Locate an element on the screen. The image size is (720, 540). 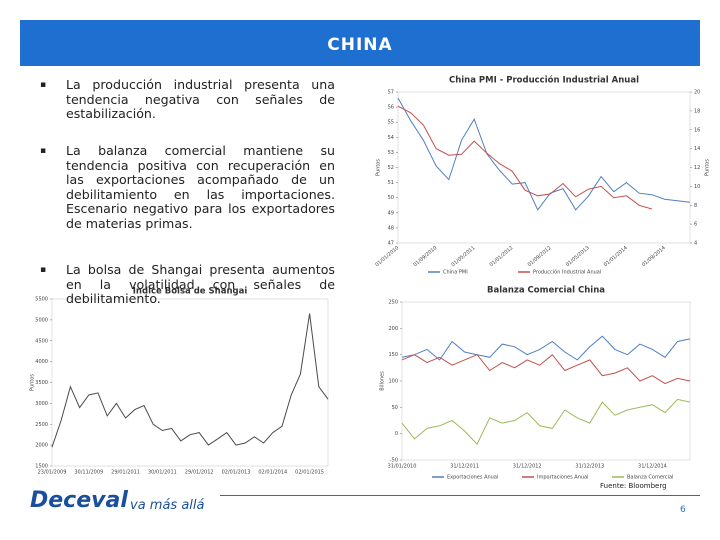
y-tick-label: -50 is located at coordinates (394, 461).